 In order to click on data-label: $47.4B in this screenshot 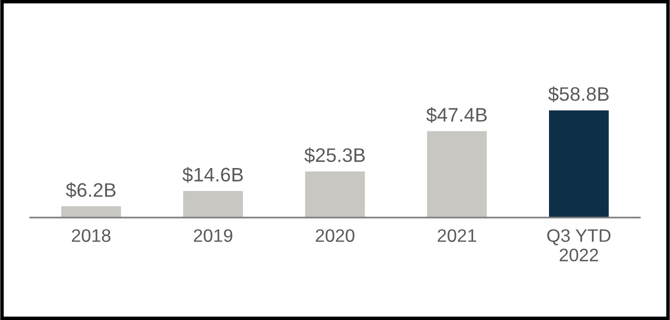, I will do `click(456, 115)`.